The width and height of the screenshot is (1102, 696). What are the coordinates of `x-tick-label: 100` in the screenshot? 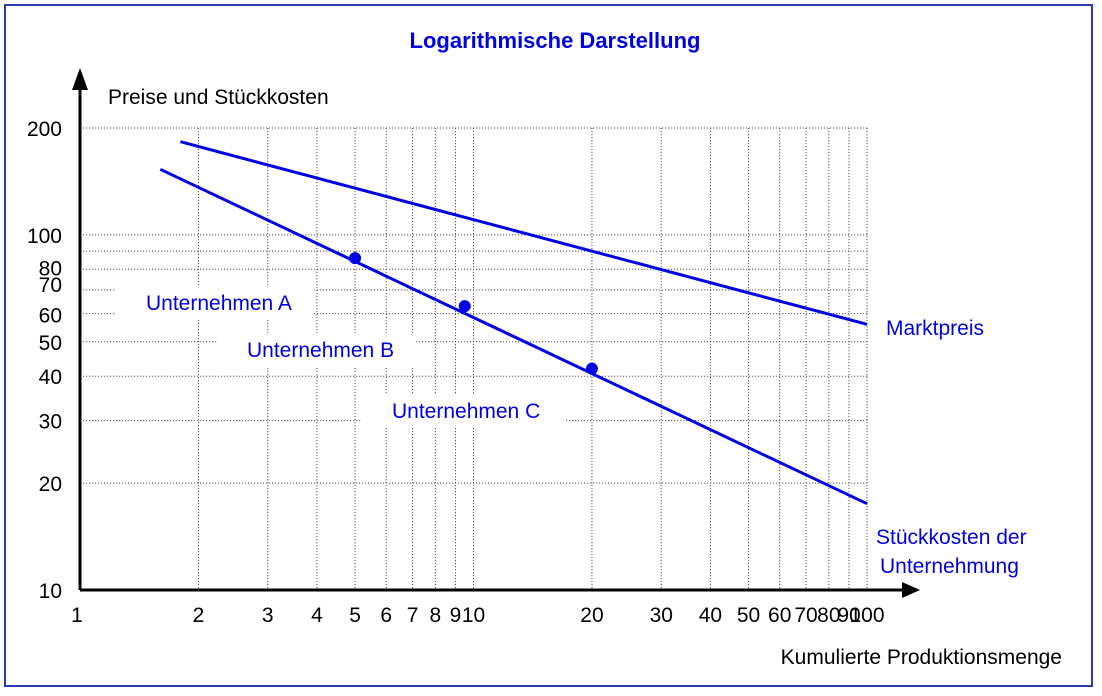 It's located at (866, 615).